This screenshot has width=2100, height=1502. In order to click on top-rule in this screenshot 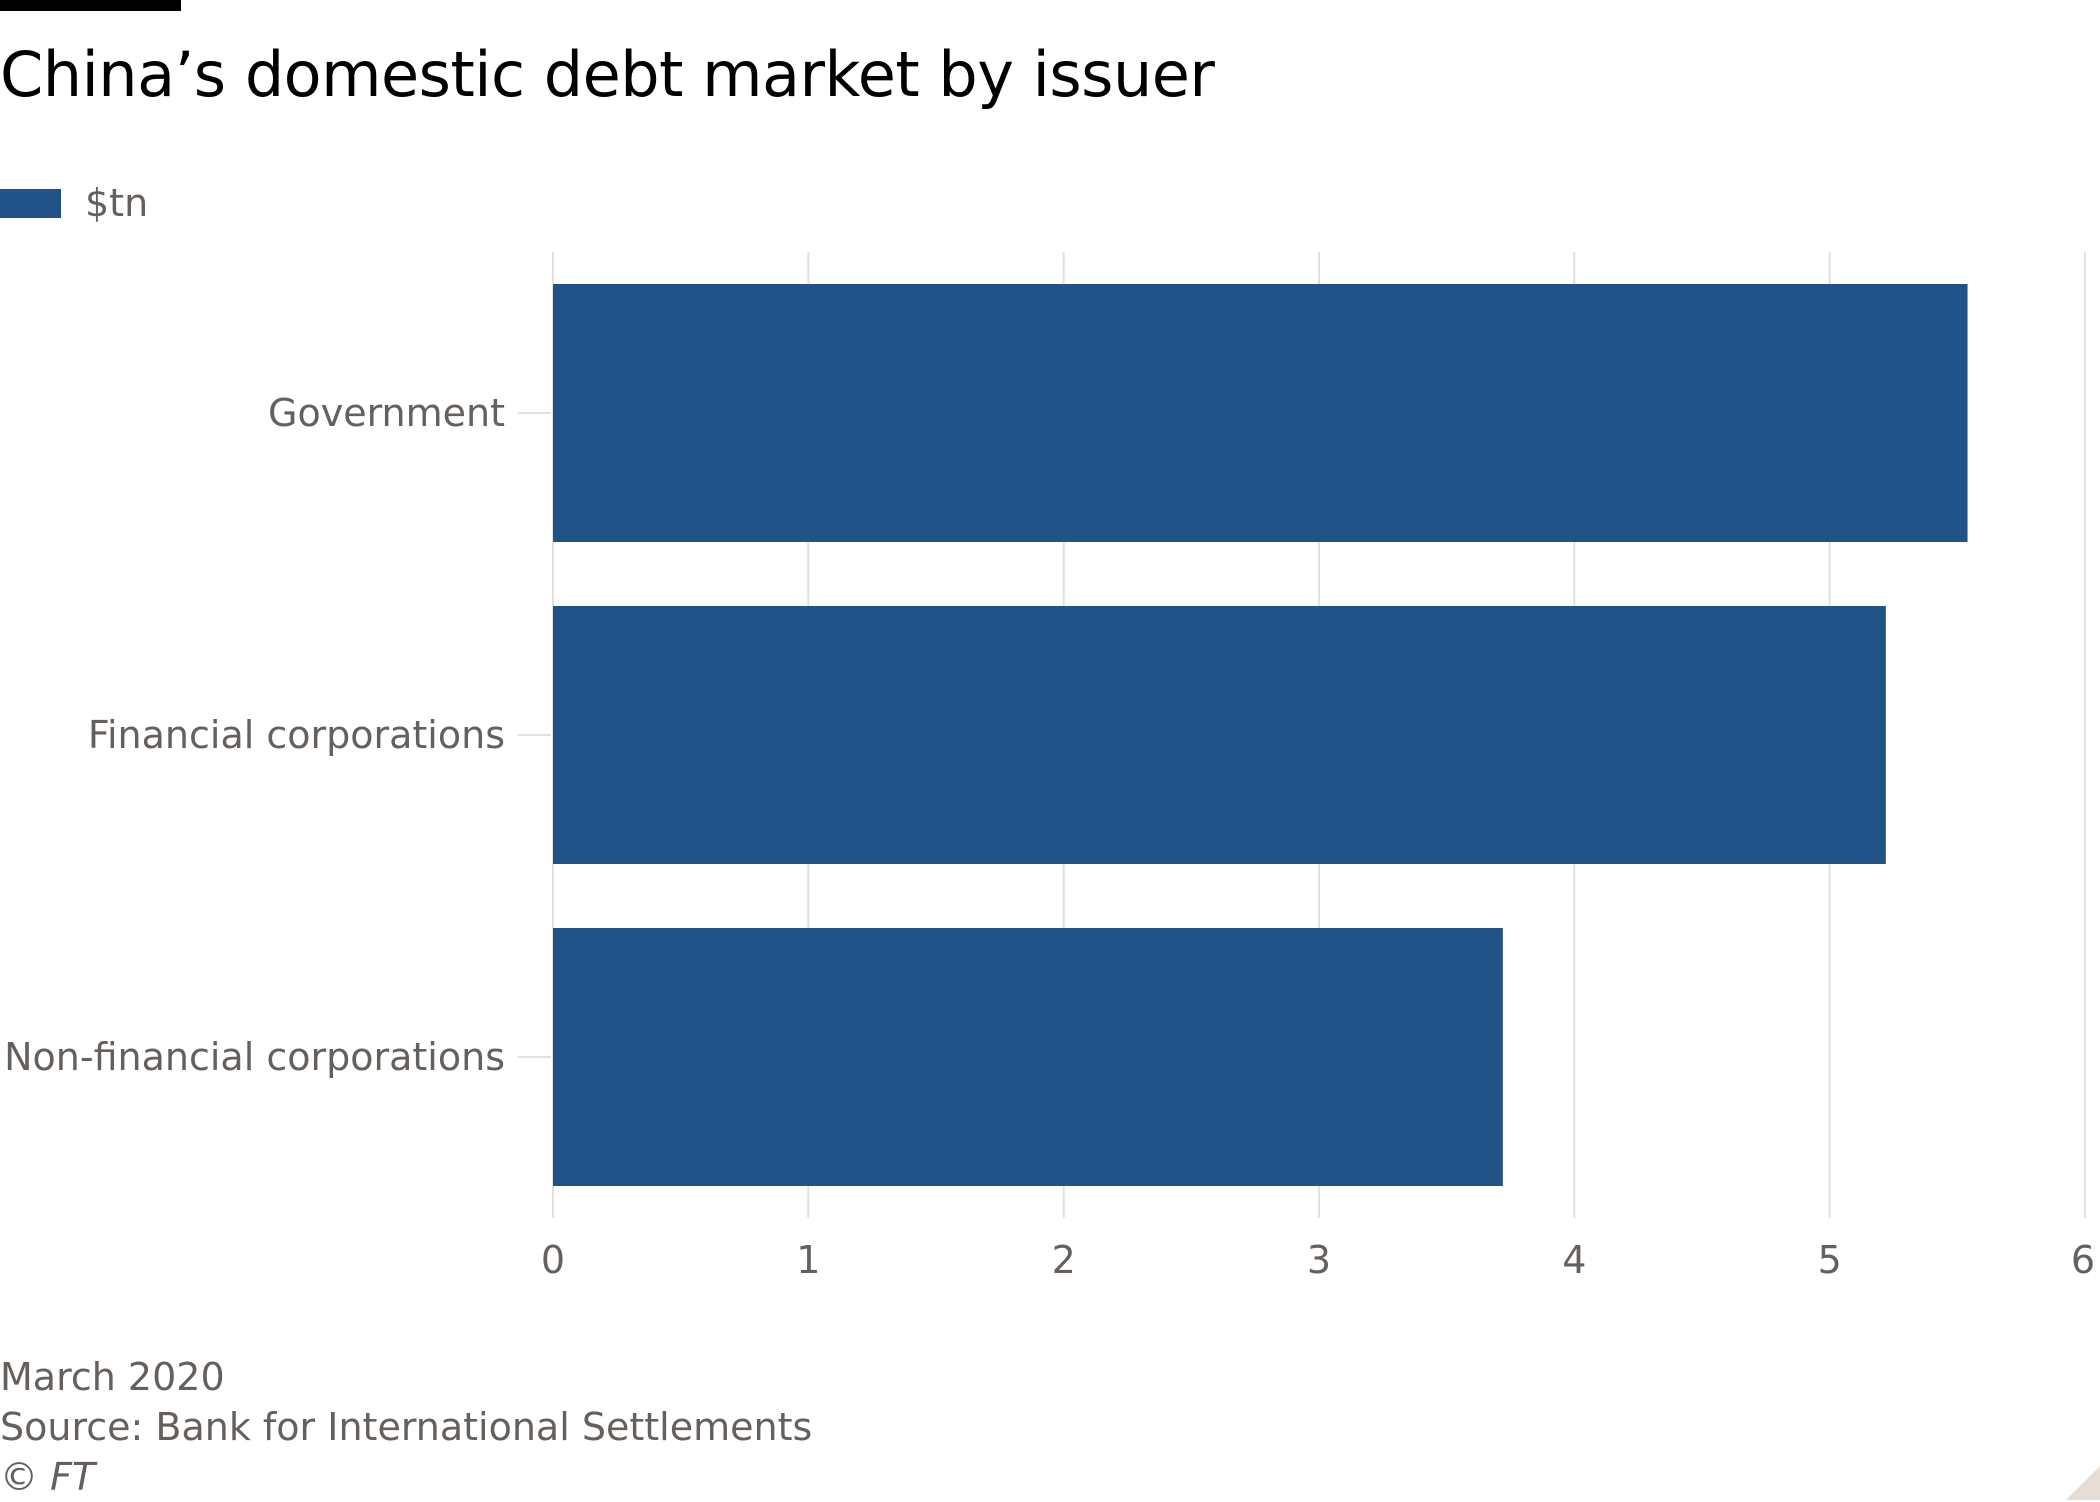, I will do `click(90, 5)`.